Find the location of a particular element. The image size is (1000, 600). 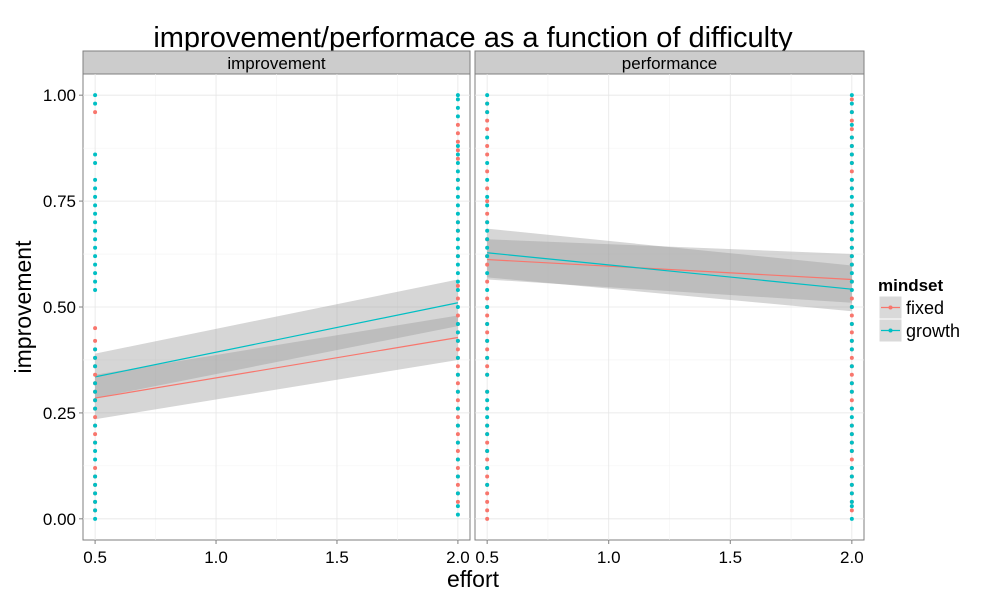

y-tick-label: 0.00 is located at coordinates (59, 519).